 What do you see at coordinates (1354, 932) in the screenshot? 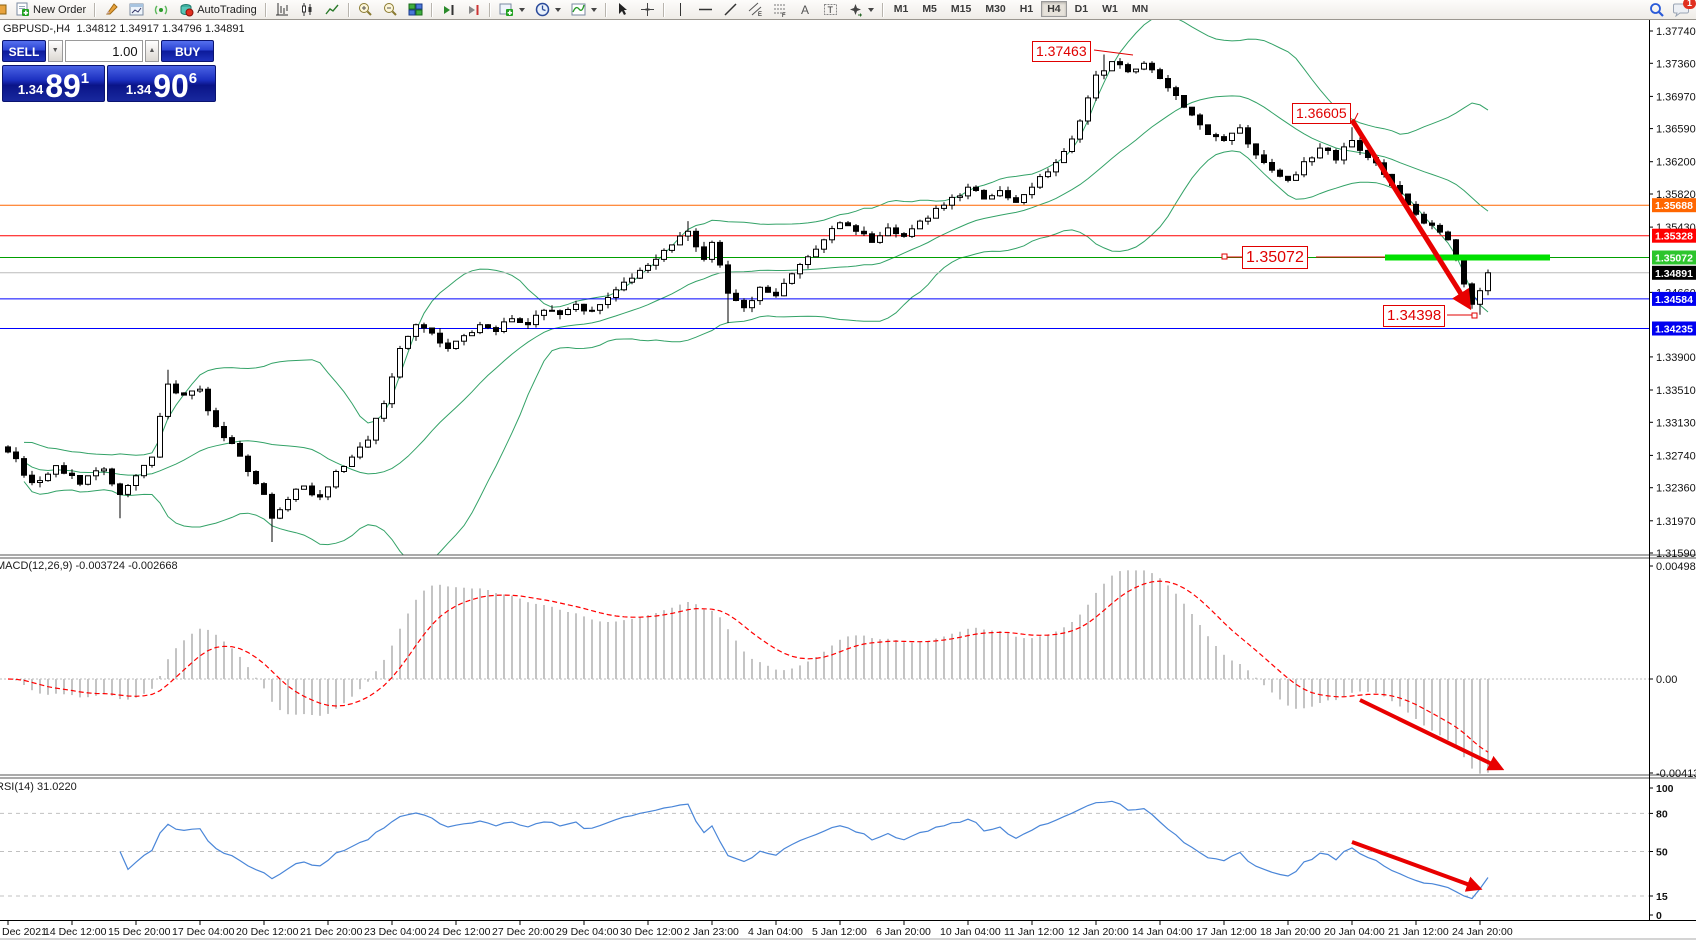
I see `time-axis-label: 20 Jan 04:00` at bounding box center [1354, 932].